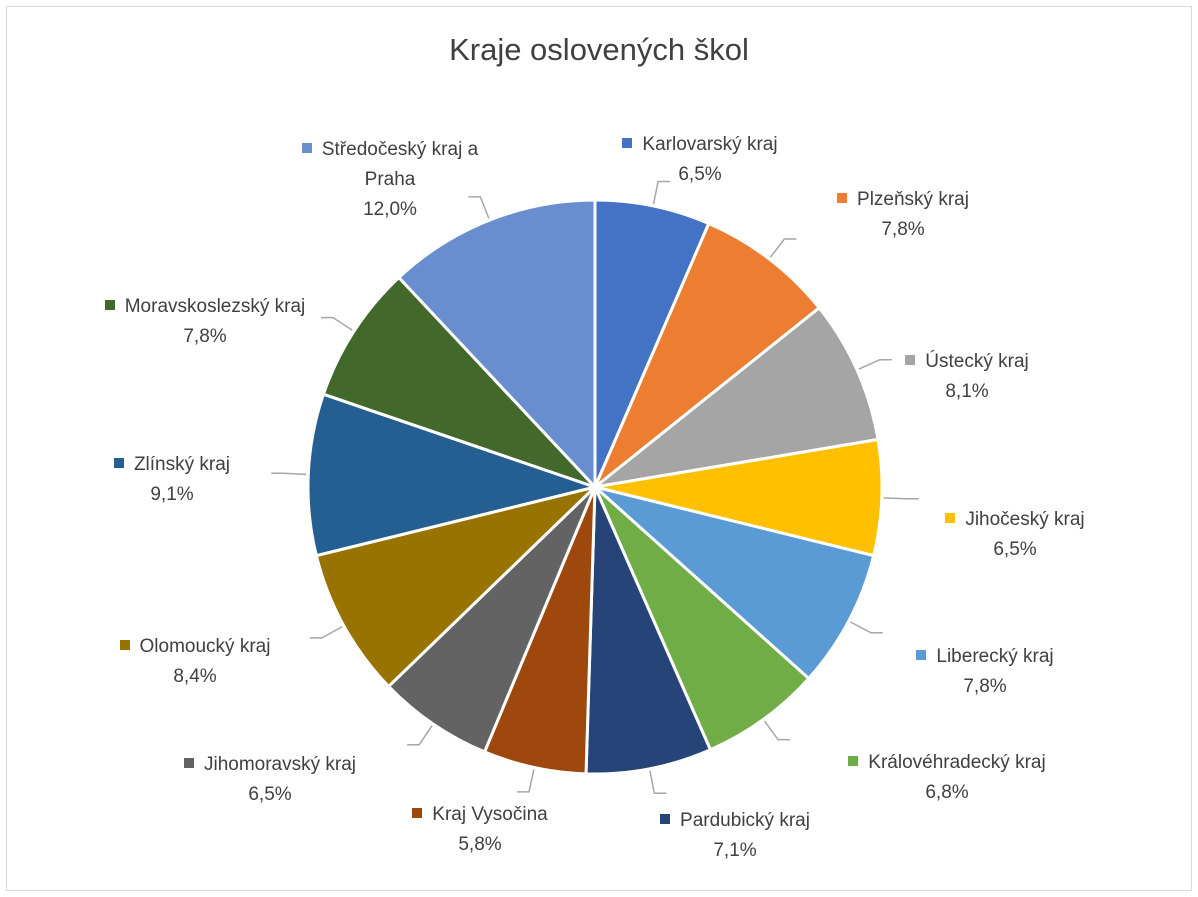 The width and height of the screenshot is (1198, 897). I want to click on data-label: Olomoucký kraj 8,4%, so click(195, 662).